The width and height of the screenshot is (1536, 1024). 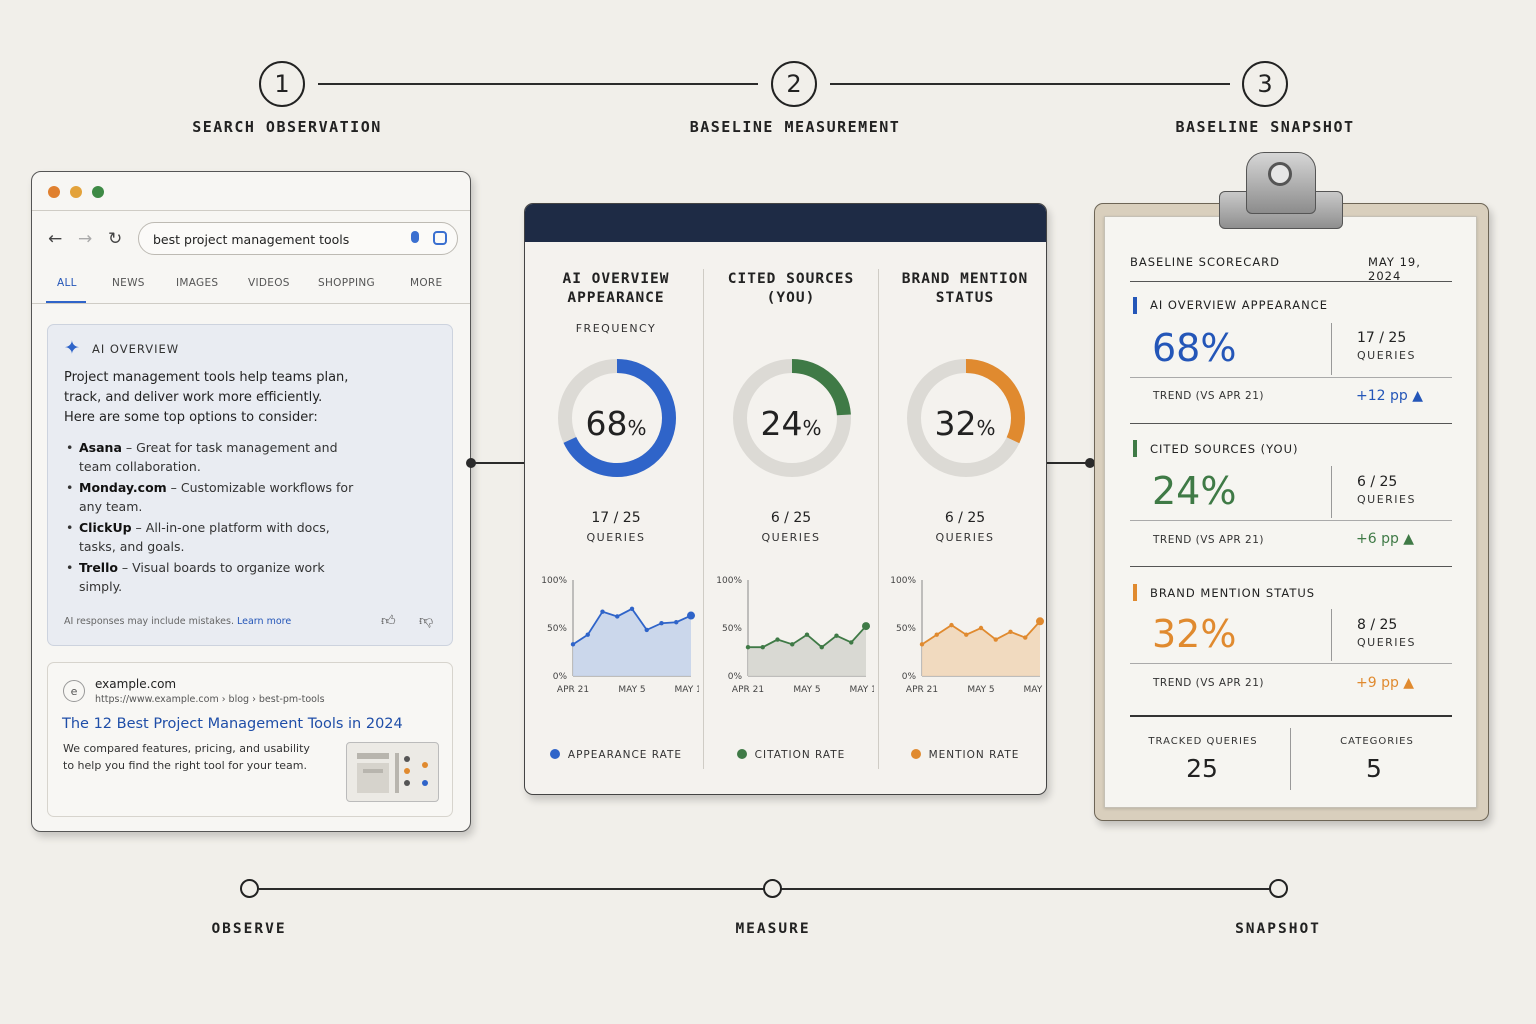 What do you see at coordinates (965, 298) in the screenshot?
I see `title-line-2: STATUS` at bounding box center [965, 298].